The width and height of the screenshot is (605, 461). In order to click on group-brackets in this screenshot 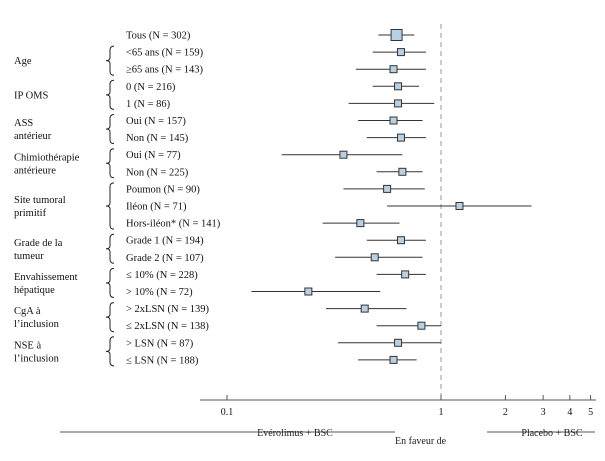, I will do `click(110, 206)`.